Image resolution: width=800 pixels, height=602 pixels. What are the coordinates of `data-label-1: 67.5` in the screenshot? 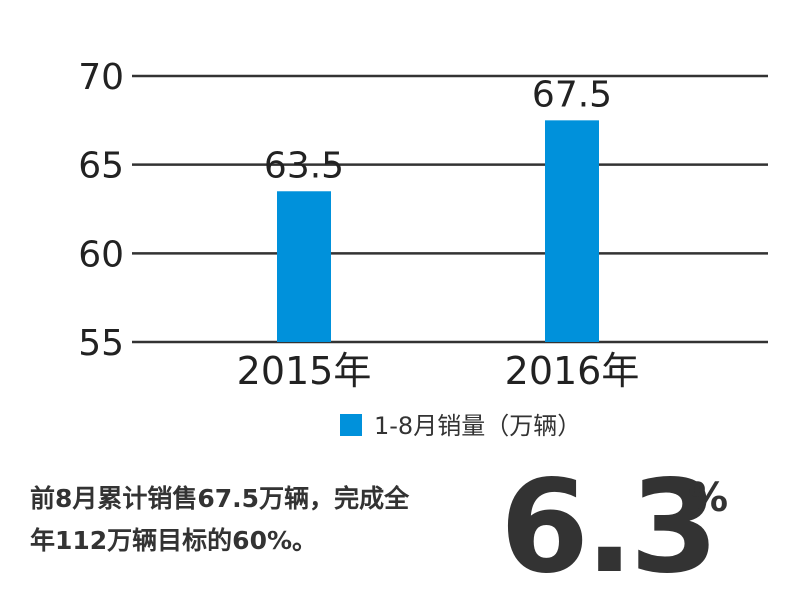 It's located at (572, 94).